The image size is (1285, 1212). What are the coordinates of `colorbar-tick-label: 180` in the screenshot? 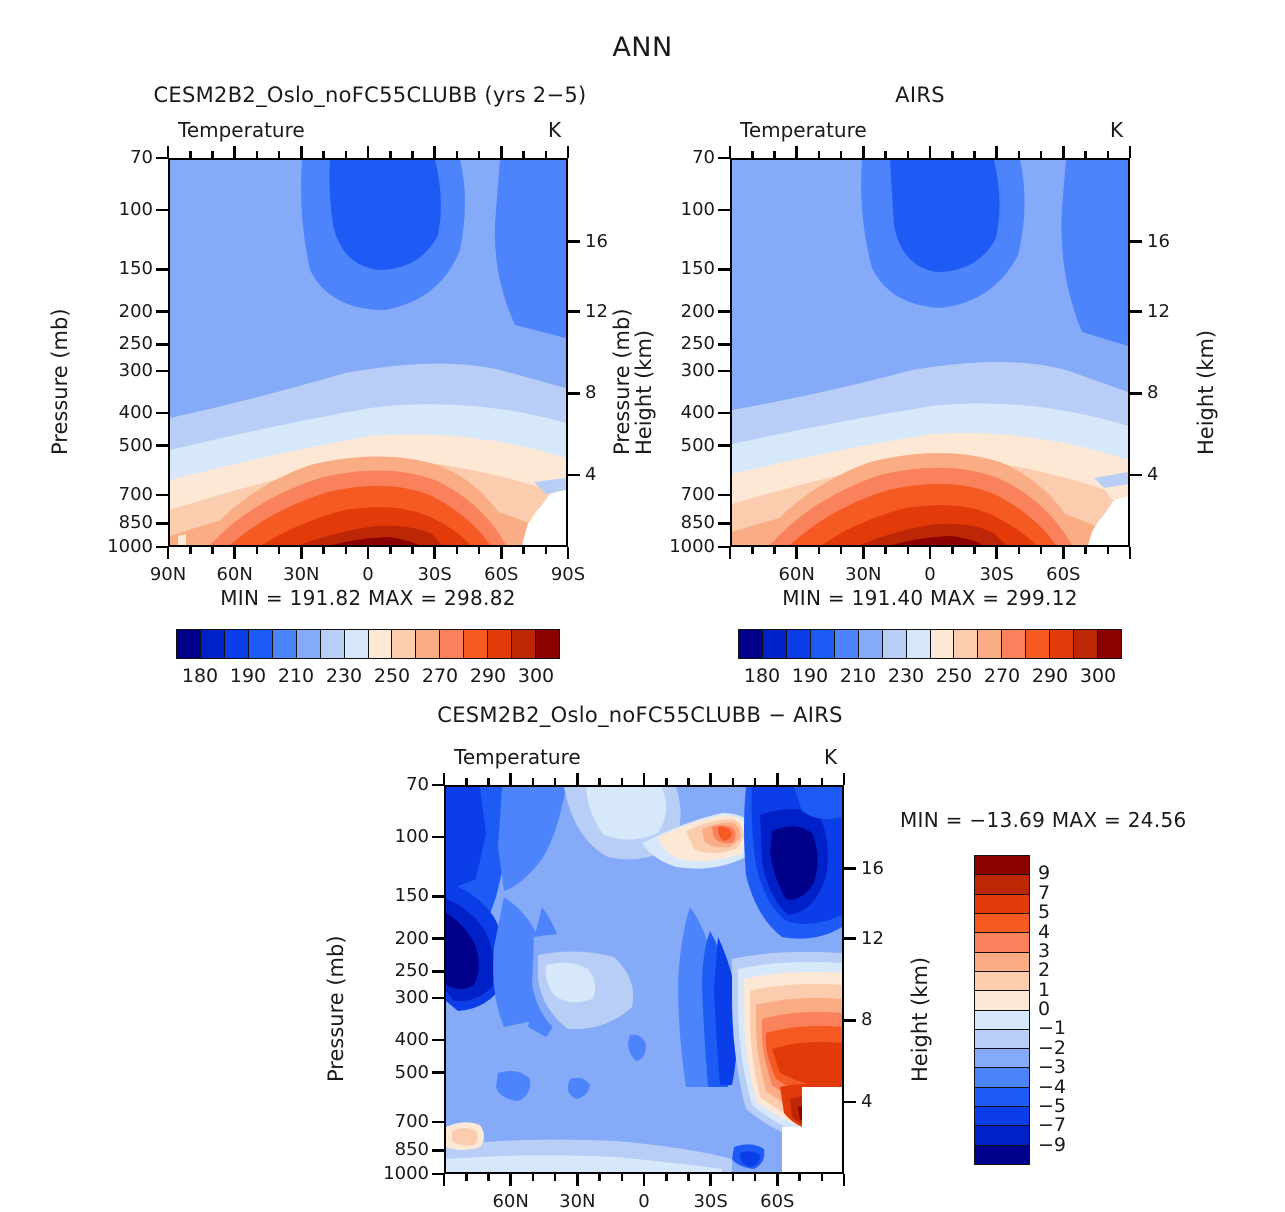 It's located at (762, 676).